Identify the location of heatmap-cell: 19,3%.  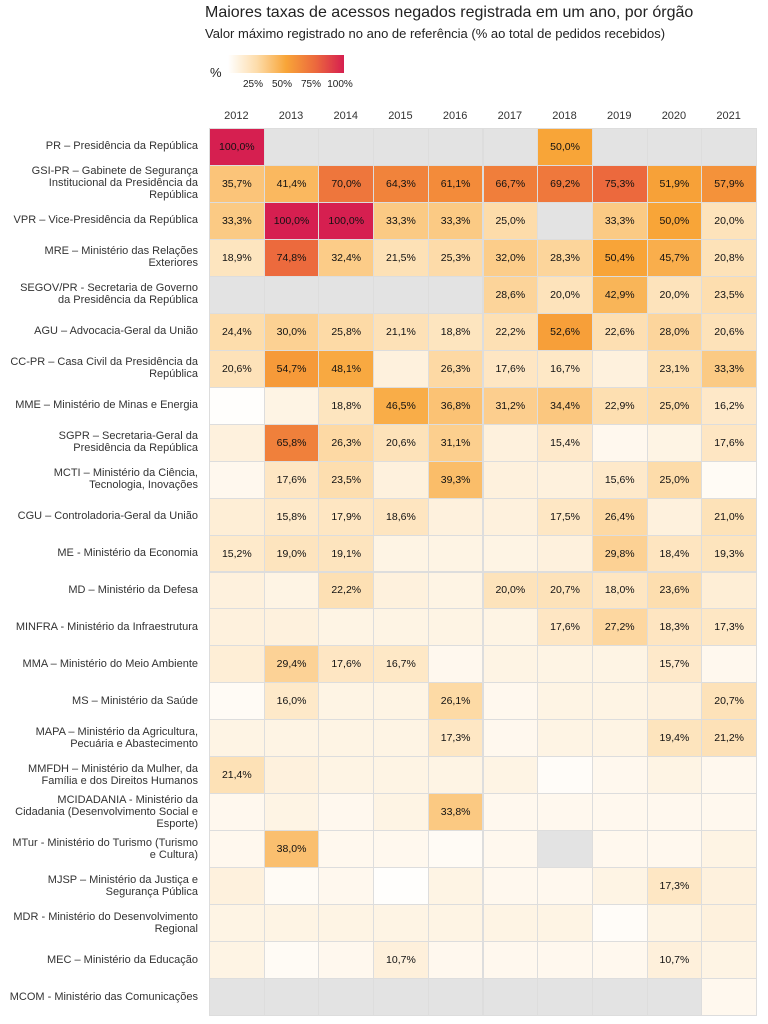
(729, 553).